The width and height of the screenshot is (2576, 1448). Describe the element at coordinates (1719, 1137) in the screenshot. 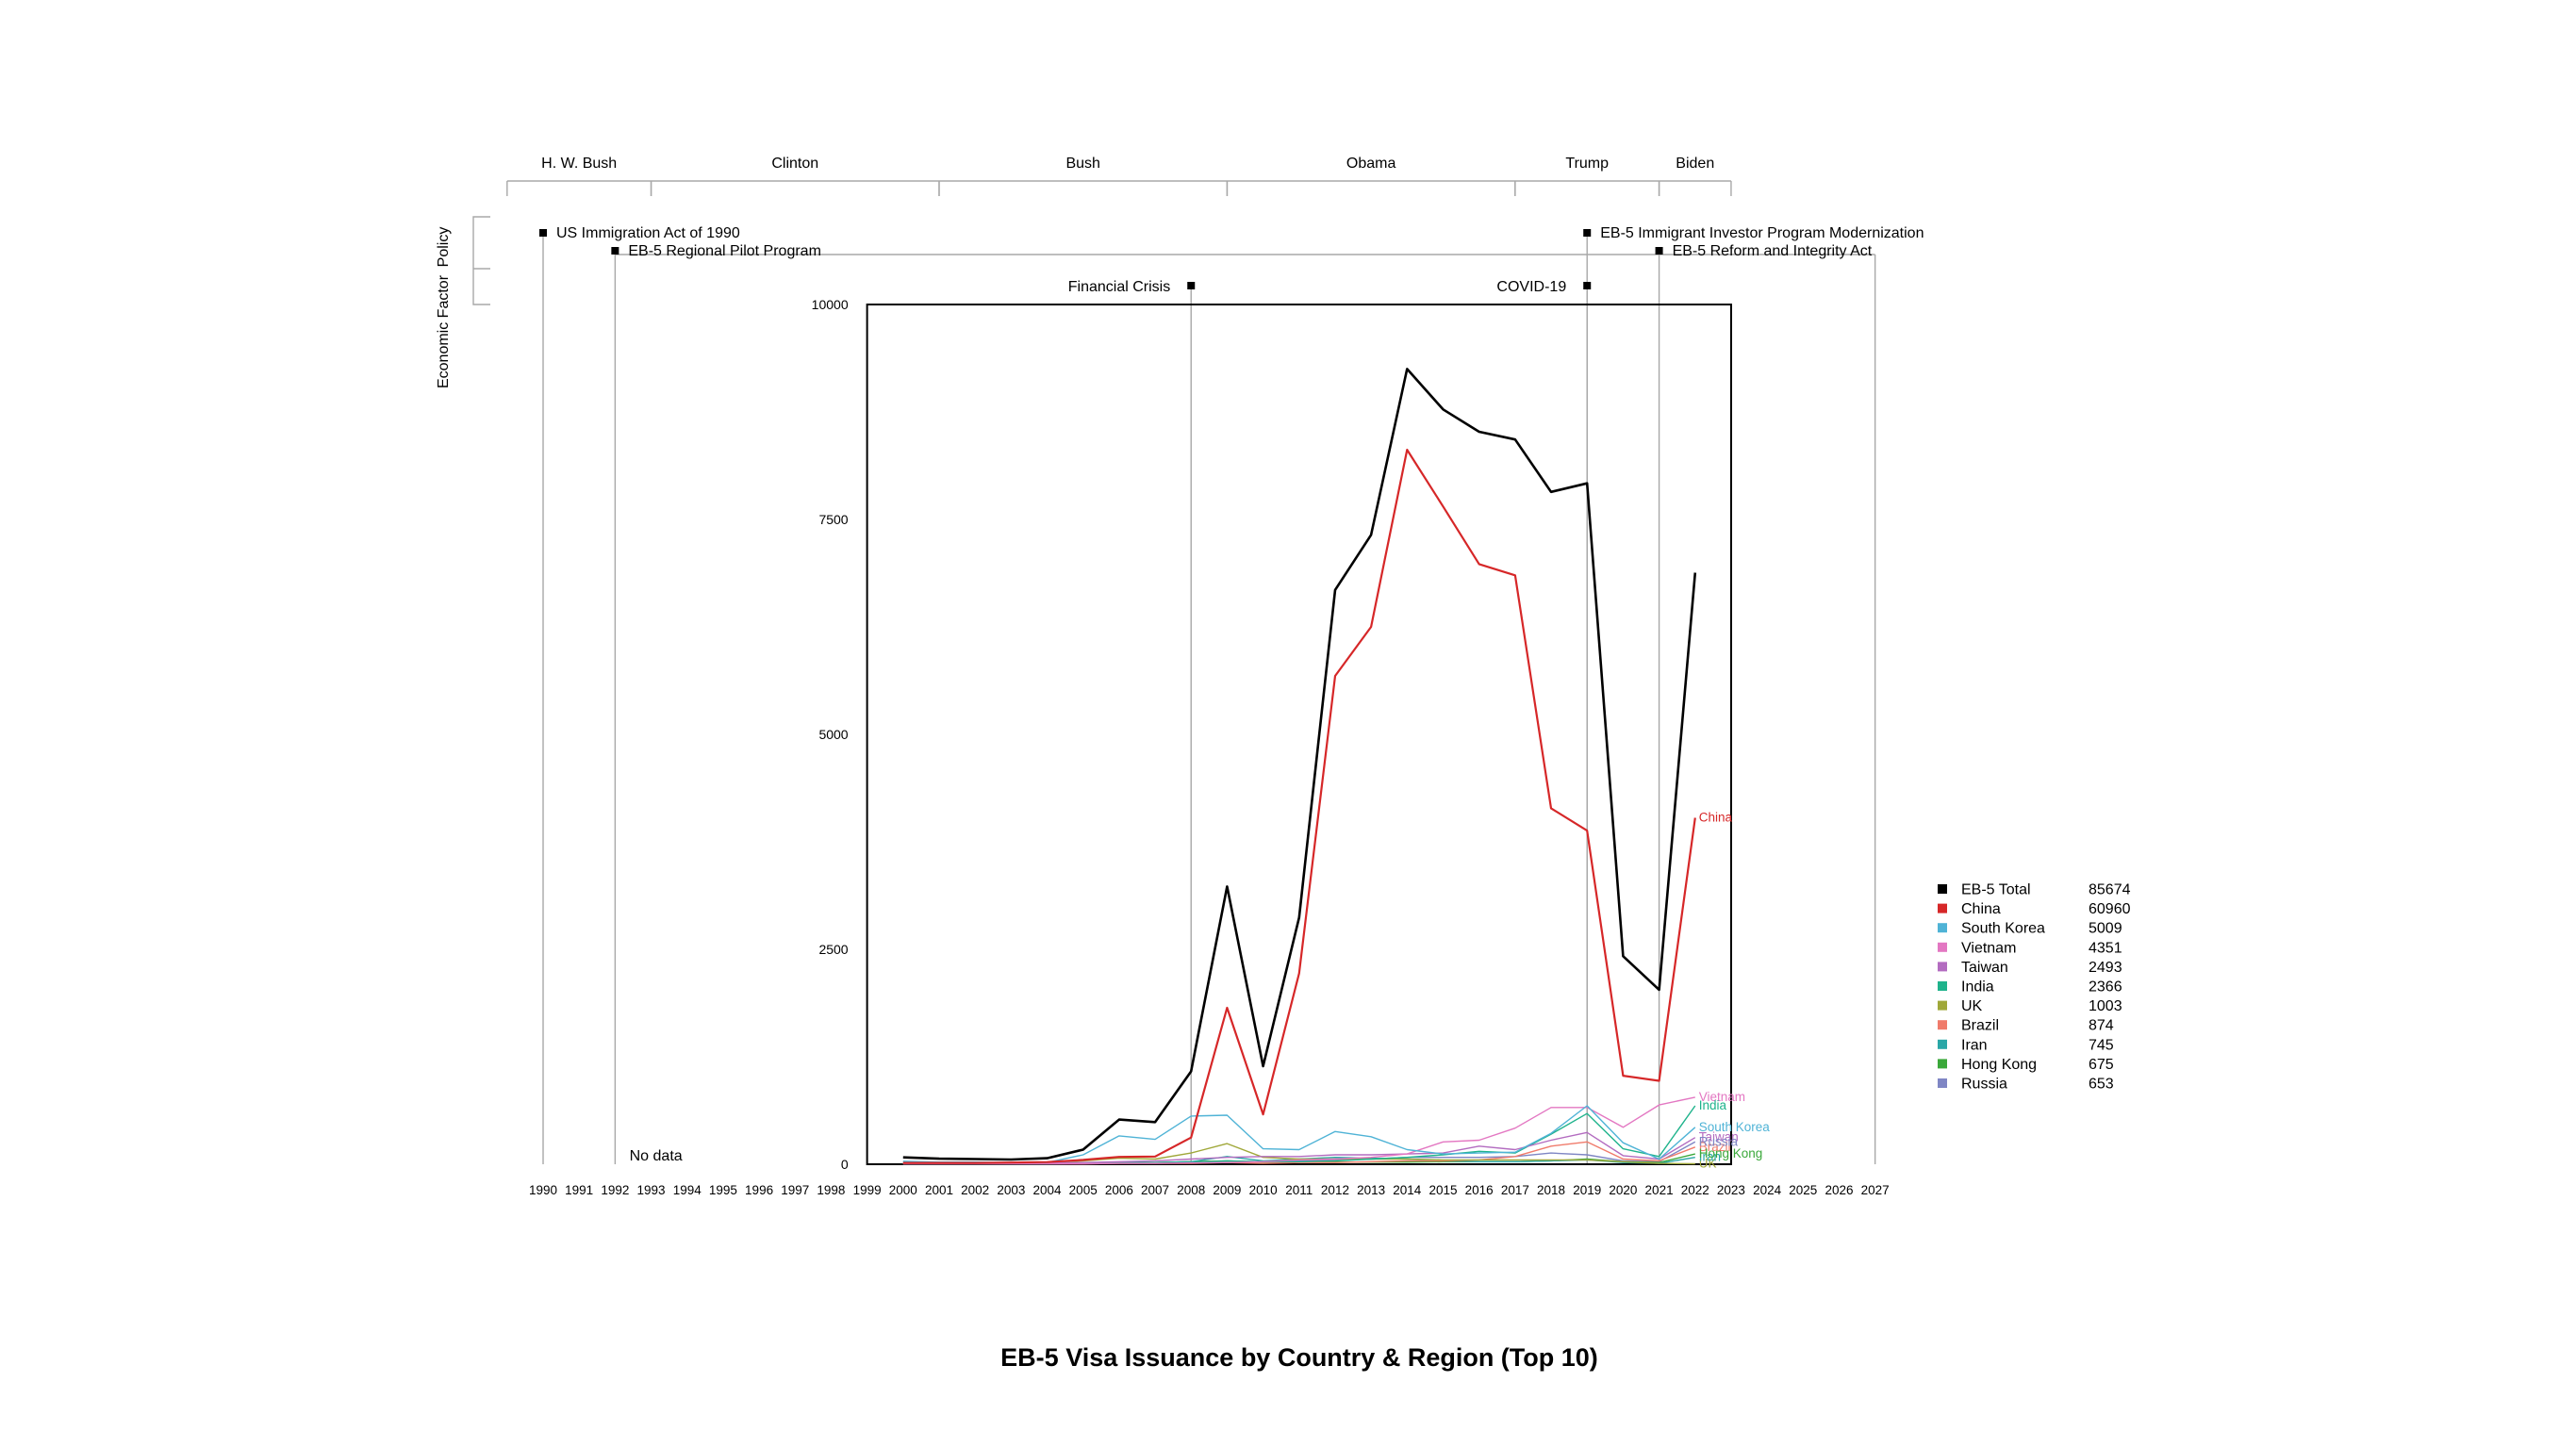

I see `end-label-taiwan: Taiwan` at that location.